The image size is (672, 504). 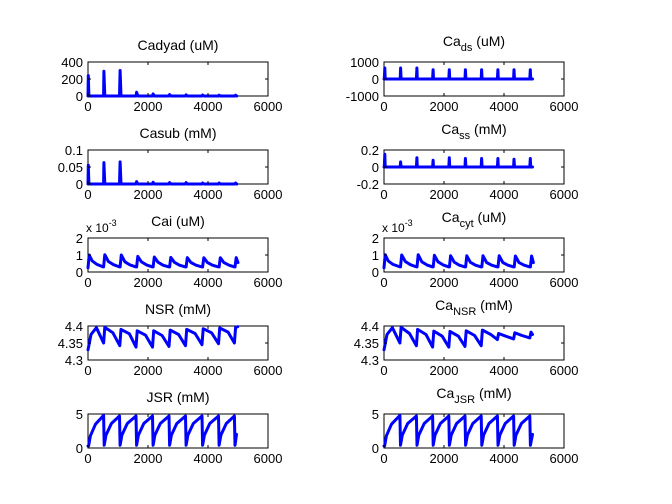 I want to click on y-tick-label: 200, so click(x=72, y=79).